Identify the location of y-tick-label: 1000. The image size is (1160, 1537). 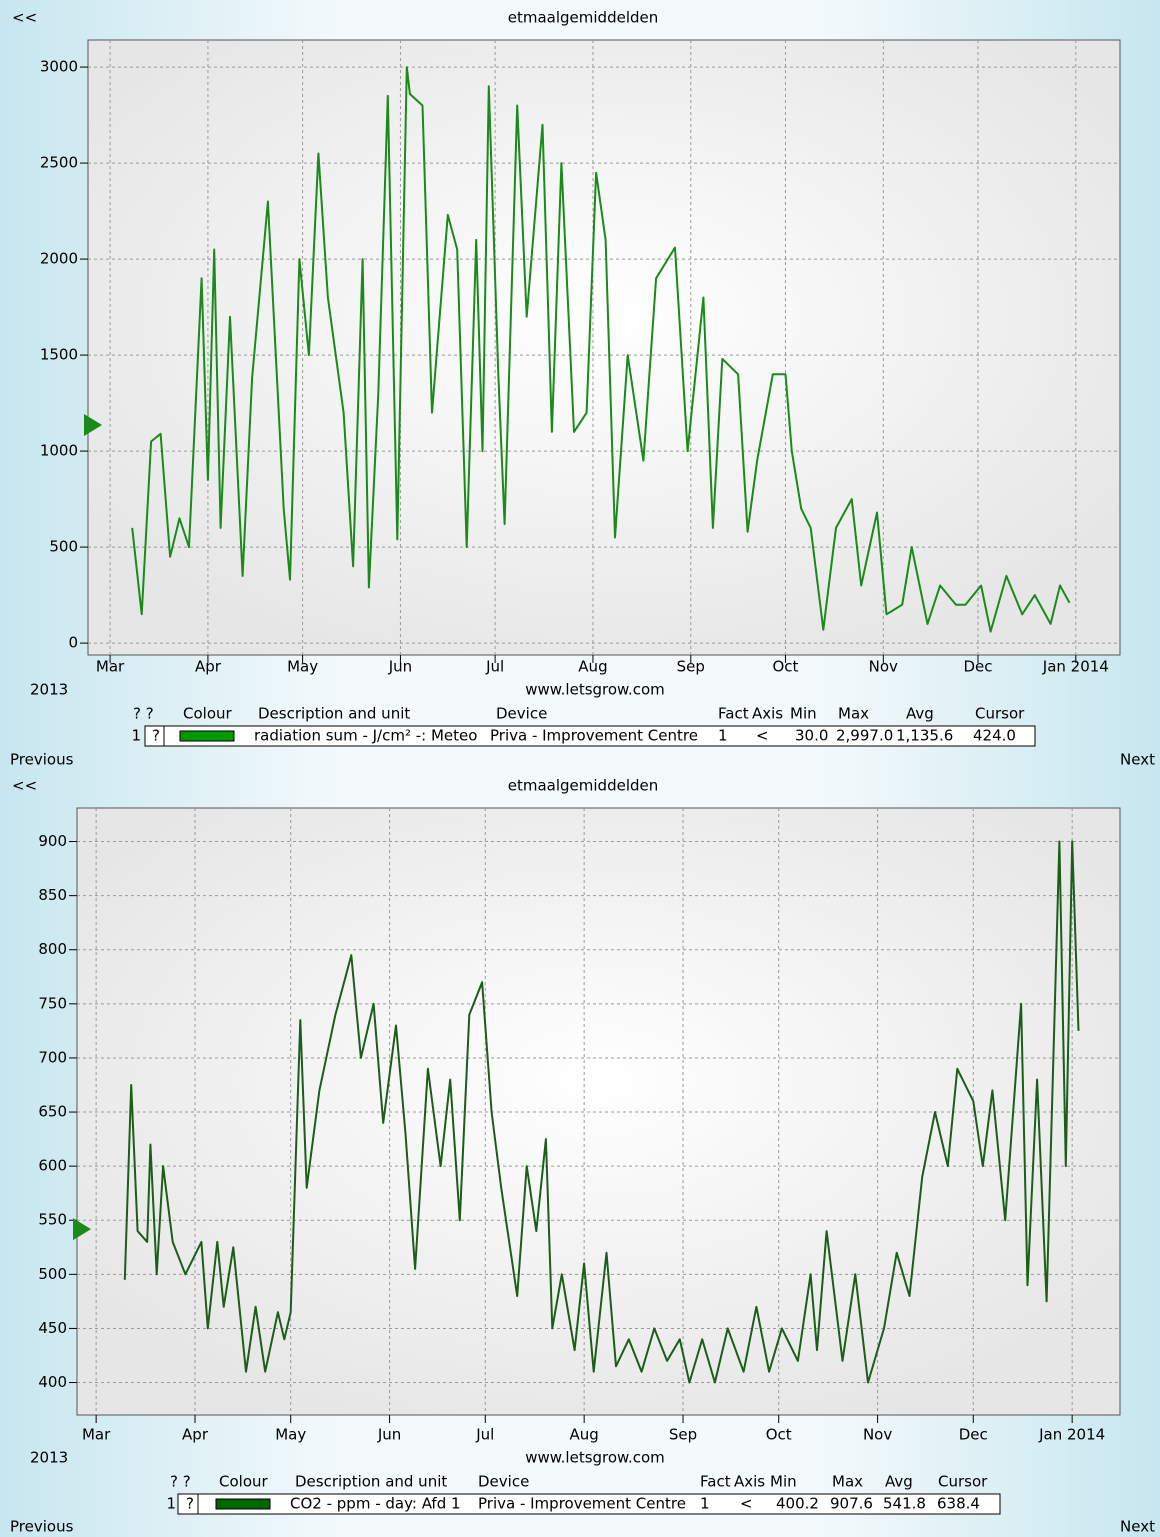
(59, 451).